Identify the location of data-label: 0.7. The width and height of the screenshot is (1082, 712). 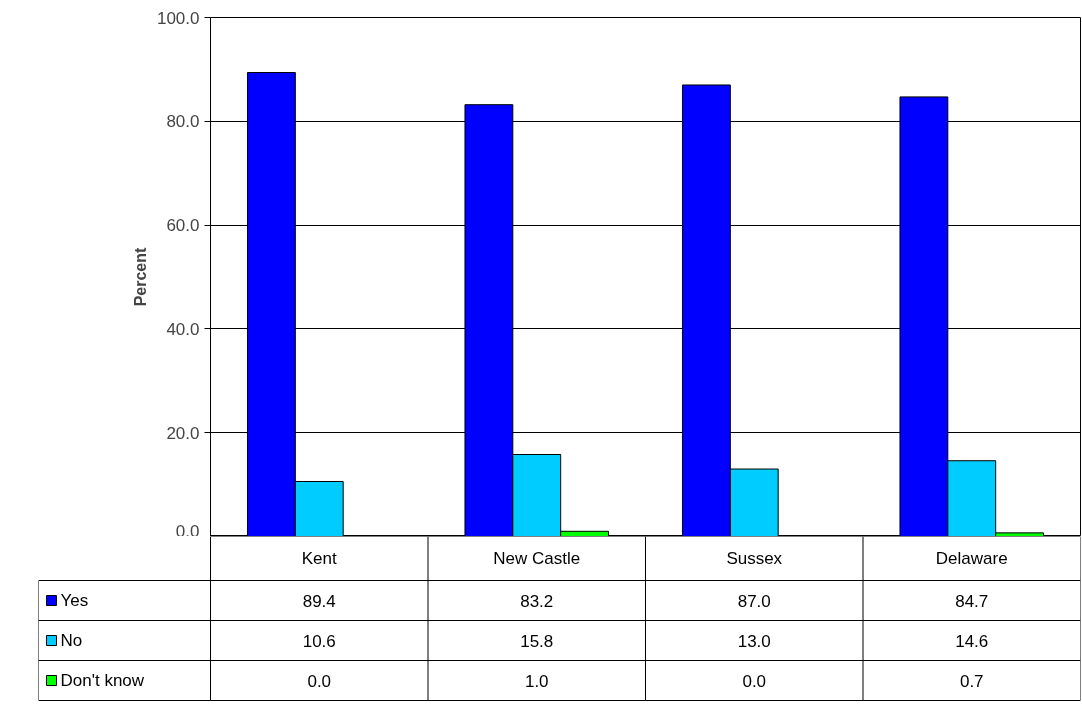
(971, 681).